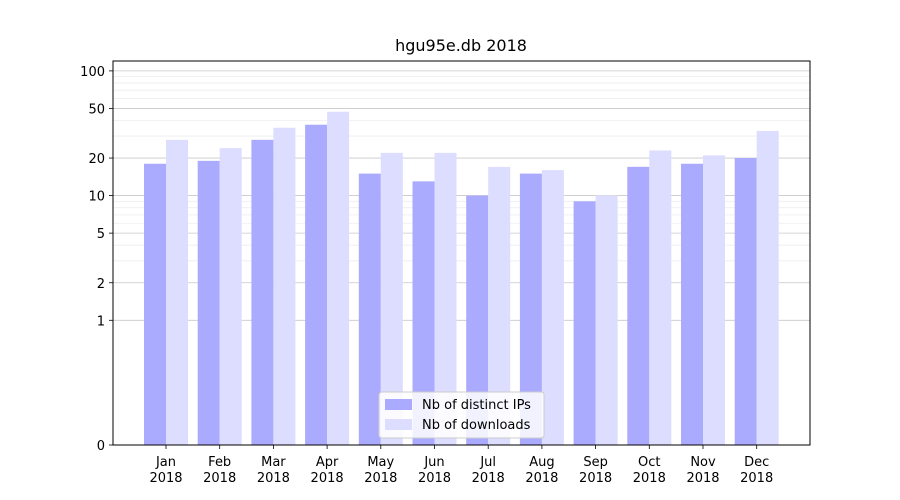 This screenshot has height=500, width=900. What do you see at coordinates (380, 462) in the screenshot?
I see `x-tick-label-month: May` at bounding box center [380, 462].